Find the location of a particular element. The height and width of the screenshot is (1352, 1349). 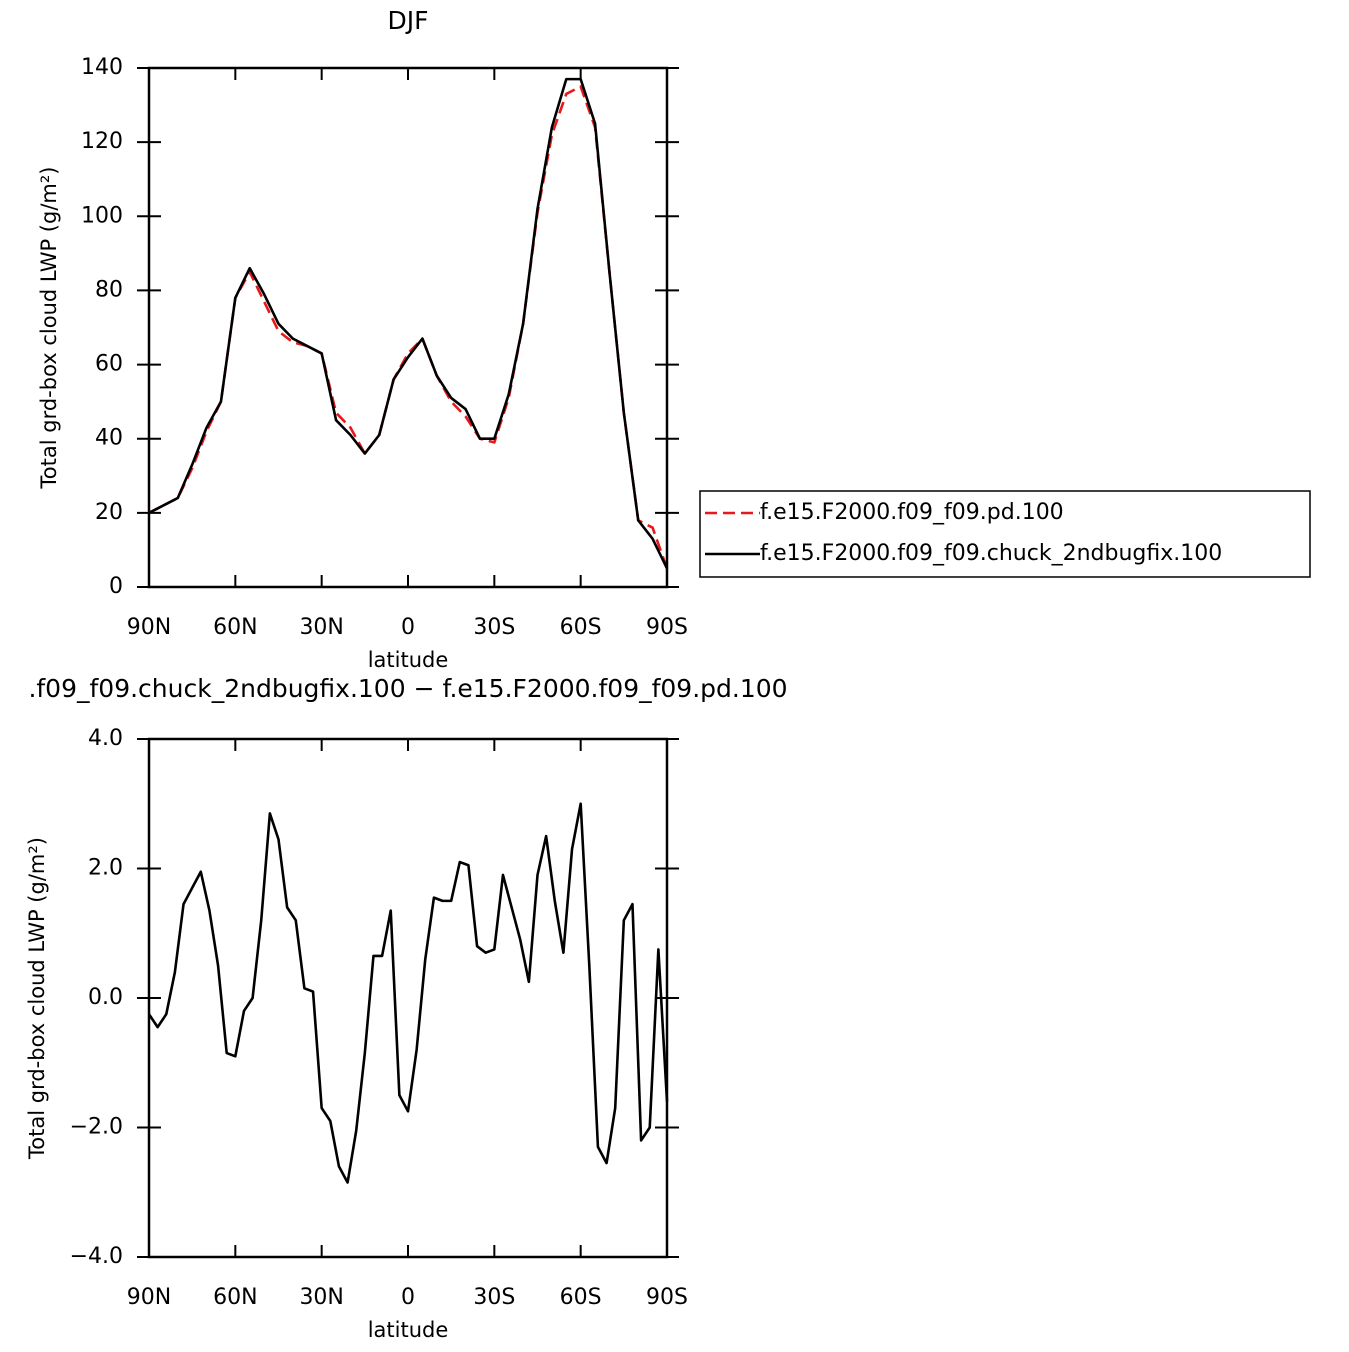

y-tick-label: 0.0 is located at coordinates (105, 997).